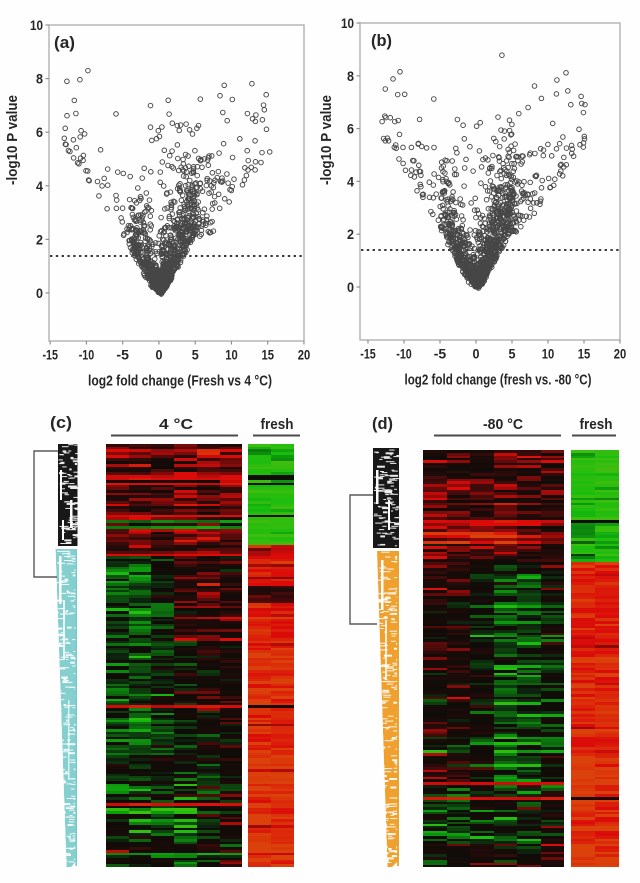 The image size is (640, 883). I want to click on svg-text: (a), so click(64, 42).